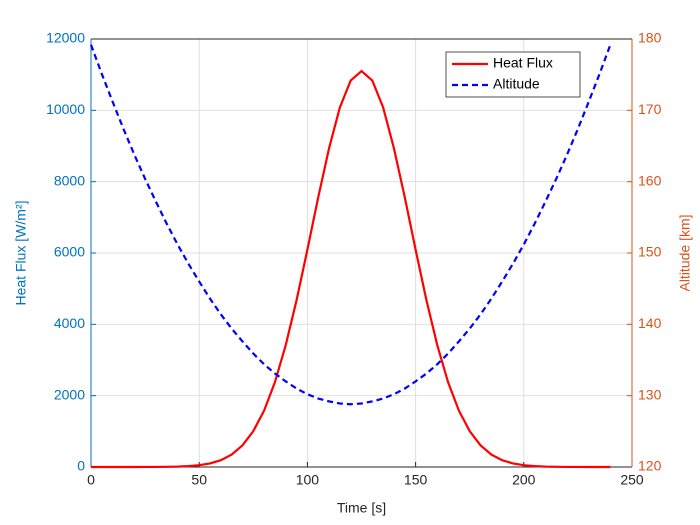 The width and height of the screenshot is (700, 525). I want to click on y-axis-label: Heat Flux [W/m²], so click(21, 252).